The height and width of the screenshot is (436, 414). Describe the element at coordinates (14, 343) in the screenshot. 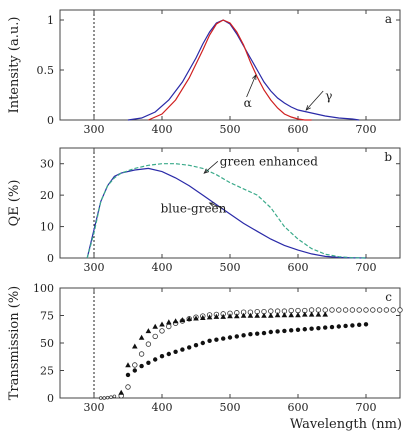

I see `y-axis-label: Transmission (%)` at that location.